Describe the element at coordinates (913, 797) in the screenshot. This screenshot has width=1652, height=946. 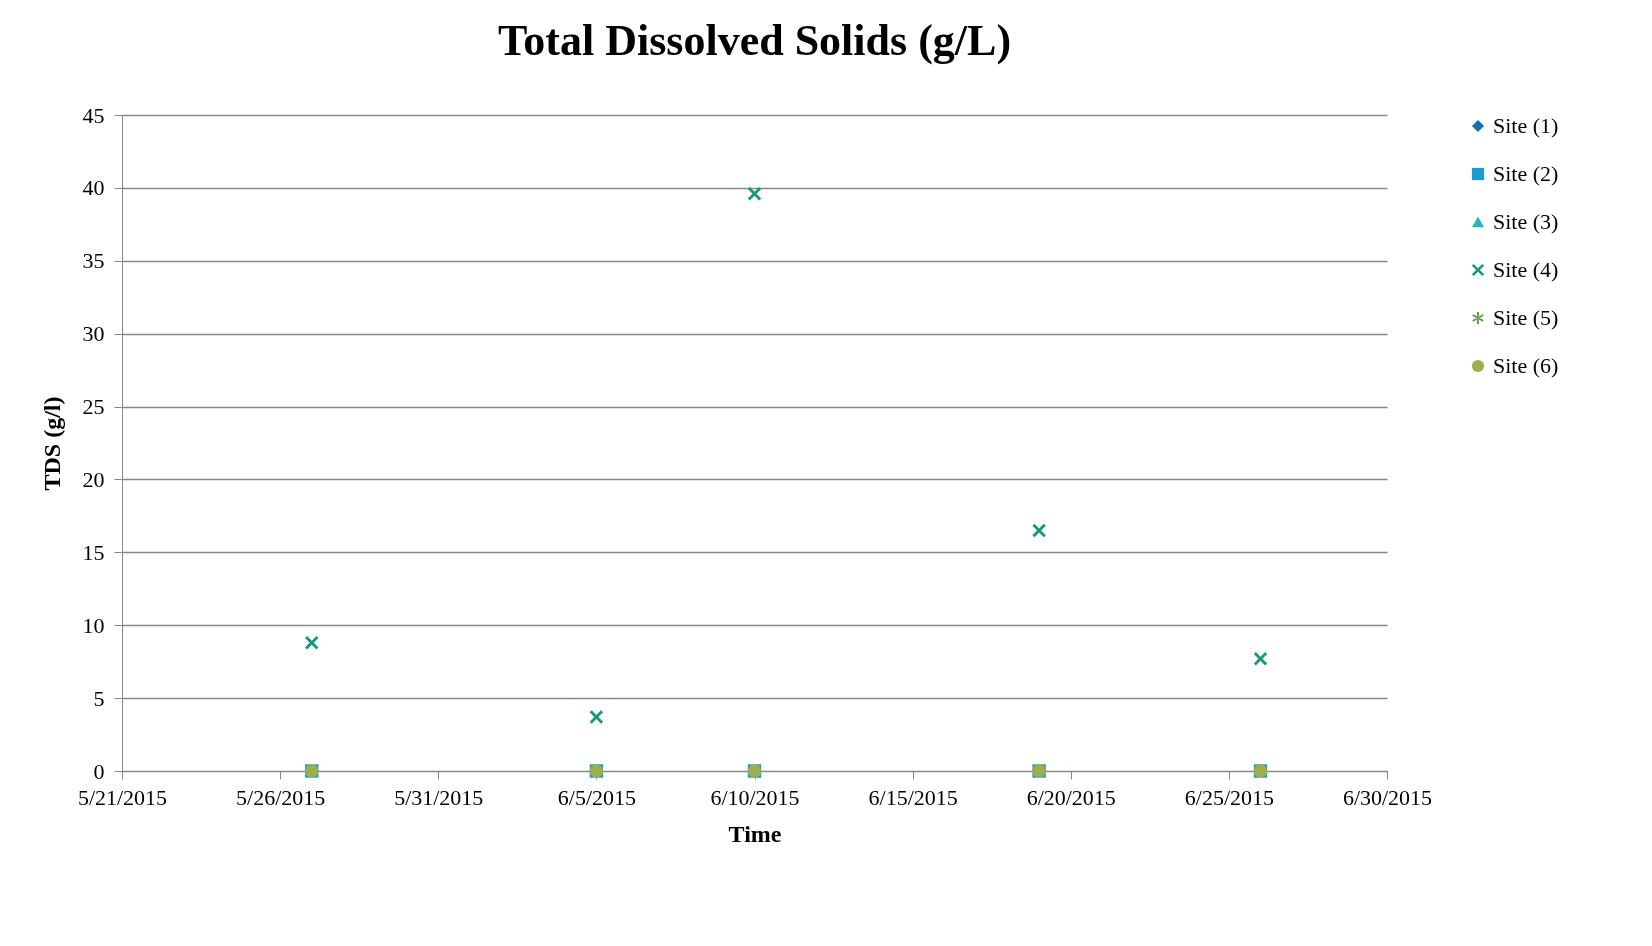
I see `x-tick-label: 6/15/2015` at that location.